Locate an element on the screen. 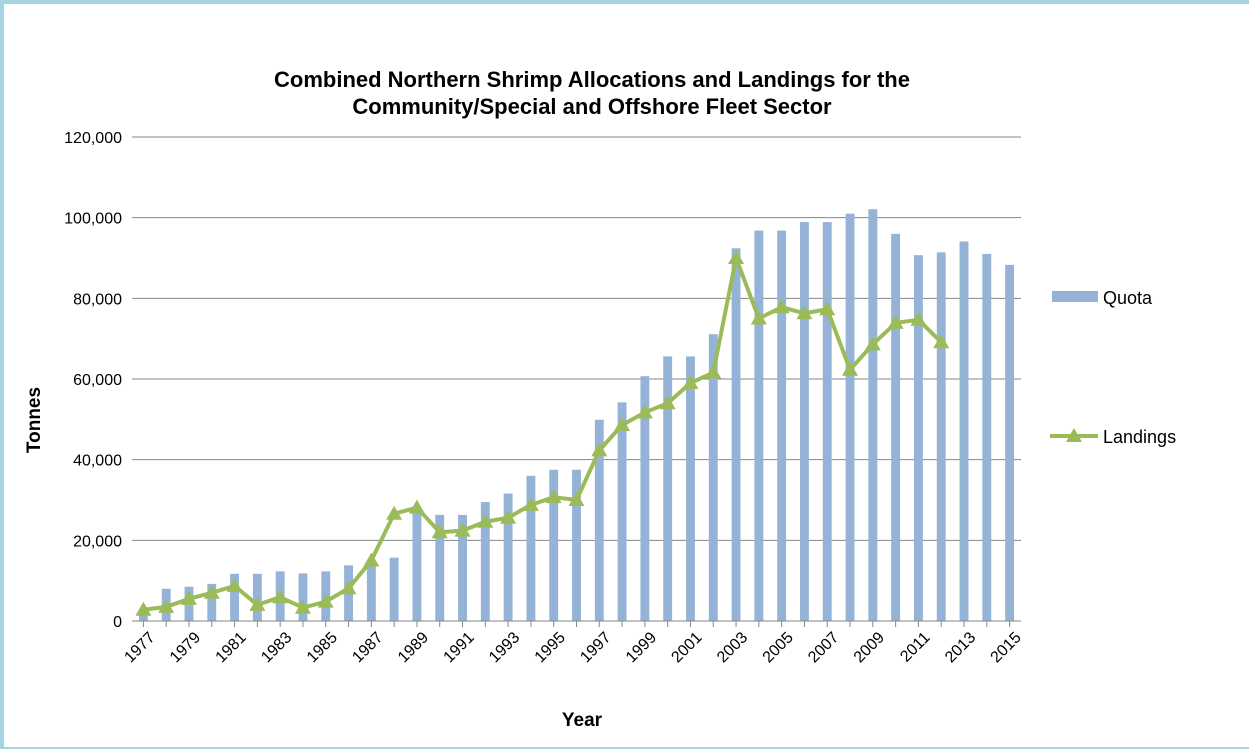 The height and width of the screenshot is (749, 1249). y-tick-label: 80,000 is located at coordinates (97, 299).